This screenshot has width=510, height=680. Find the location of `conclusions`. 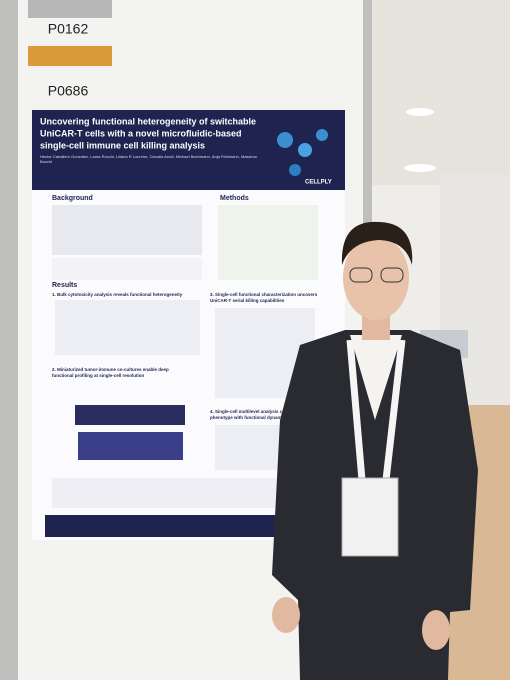

conclusions is located at coordinates (167, 493).